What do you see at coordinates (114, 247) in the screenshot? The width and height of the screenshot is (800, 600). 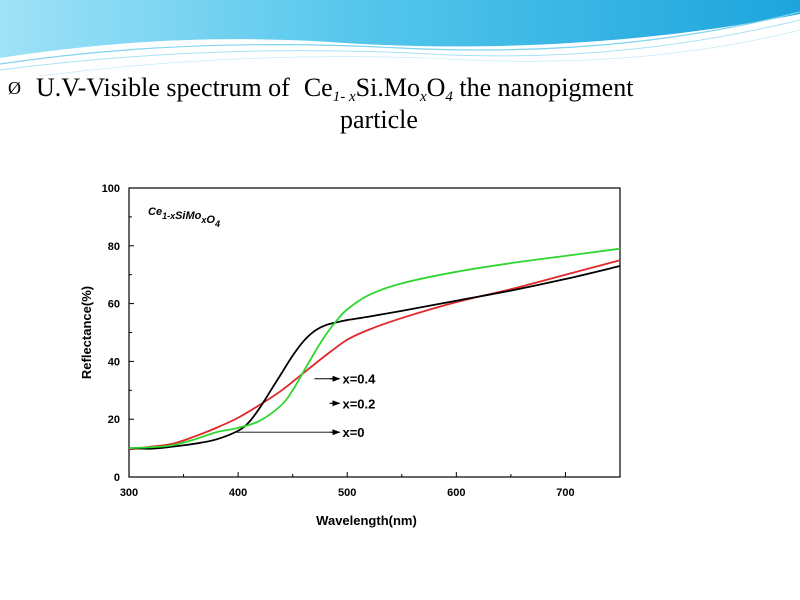 I see `y-tick-label: 80` at bounding box center [114, 247].